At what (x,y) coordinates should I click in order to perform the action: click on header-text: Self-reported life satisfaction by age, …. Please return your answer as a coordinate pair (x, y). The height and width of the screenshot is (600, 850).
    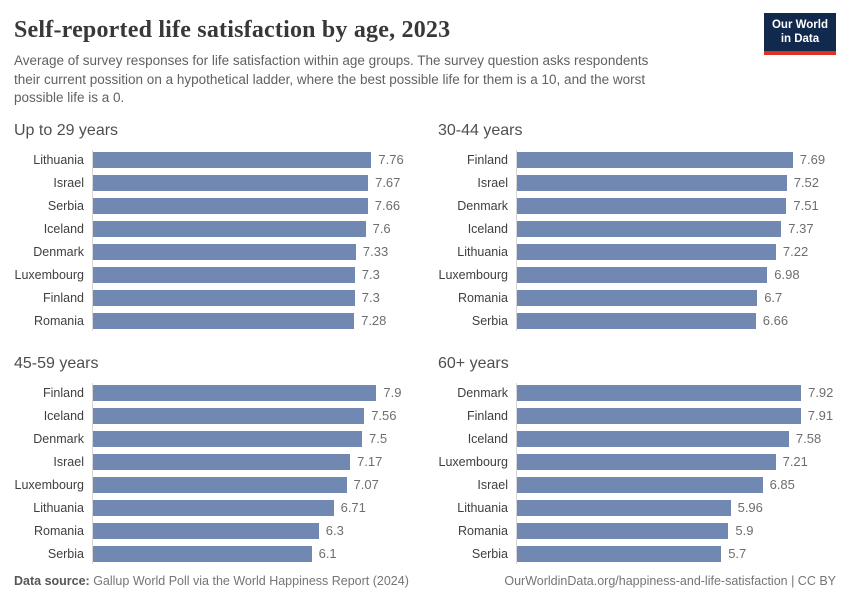
    Looking at the image, I should click on (331, 60).